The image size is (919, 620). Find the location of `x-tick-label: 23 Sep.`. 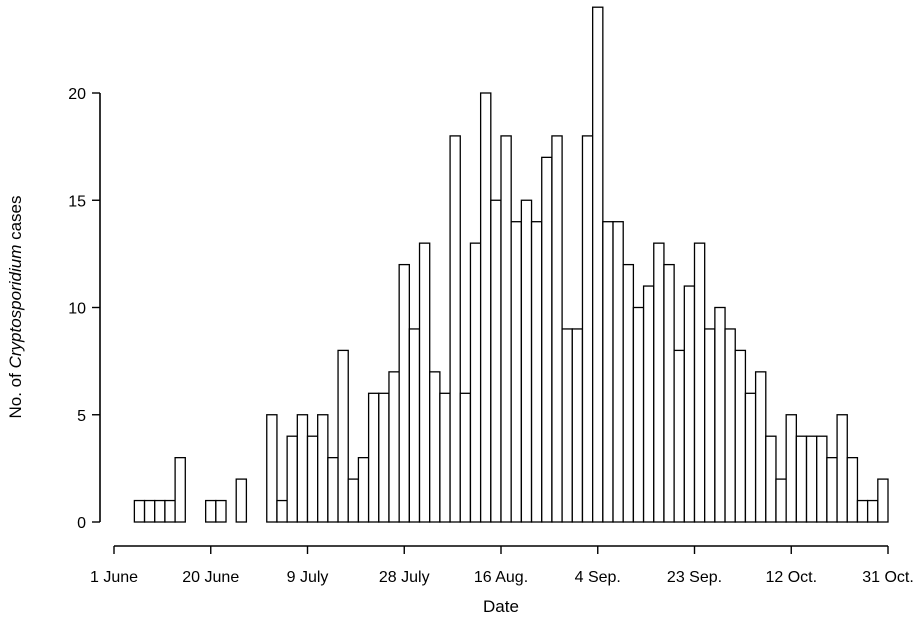

x-tick-label: 23 Sep. is located at coordinates (694, 577).